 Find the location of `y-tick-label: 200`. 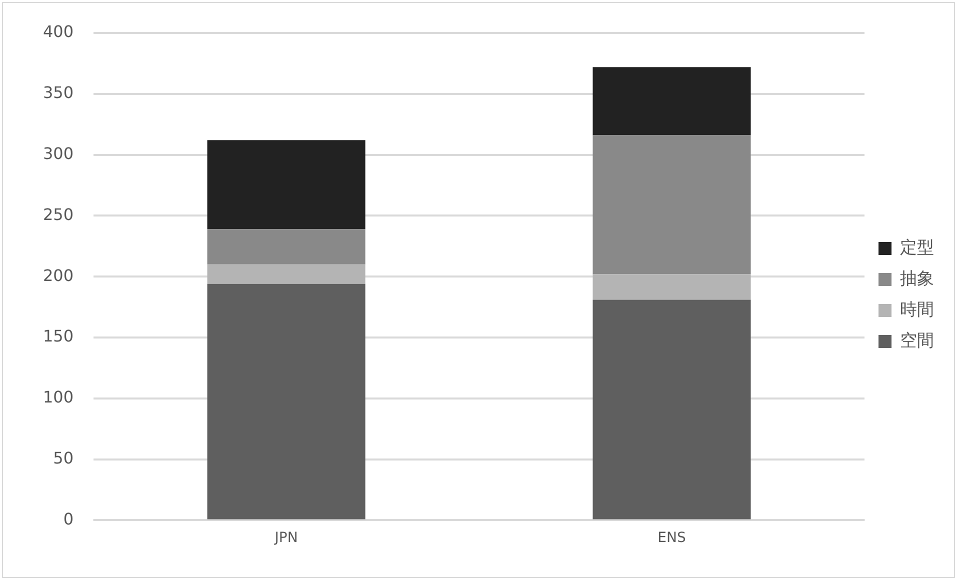

y-tick-label: 200 is located at coordinates (58, 275).